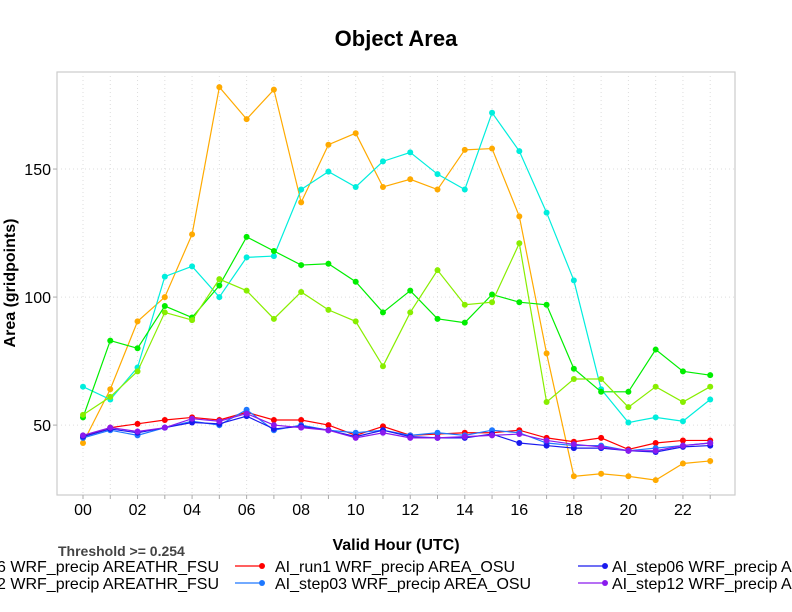  I want to click on series-line, so click(396, 431).